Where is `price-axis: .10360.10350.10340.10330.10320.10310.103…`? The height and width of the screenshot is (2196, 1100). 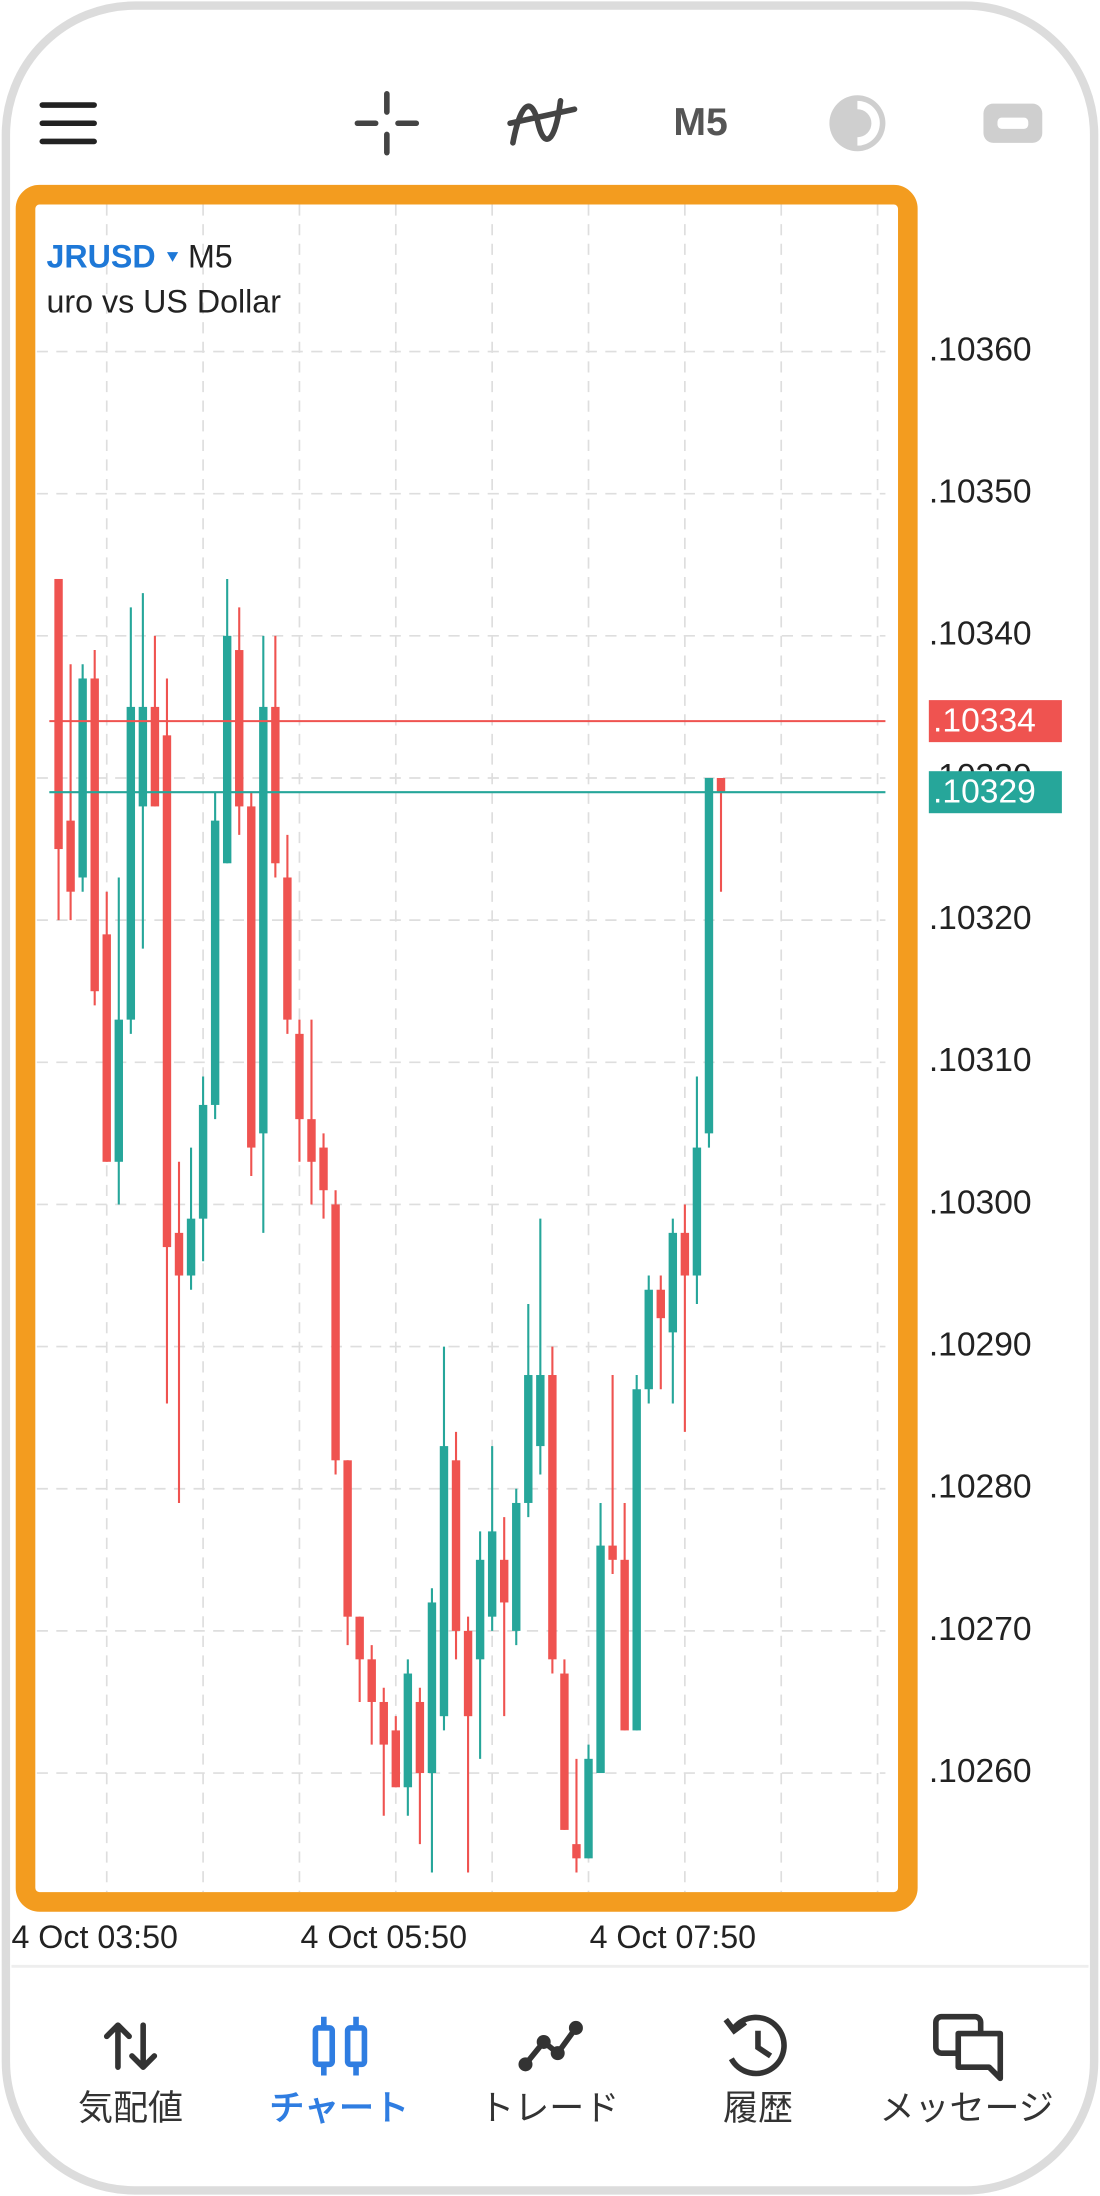 price-axis: .10360.10350.10340.10330.10320.10310.103… is located at coordinates (995, 1060).